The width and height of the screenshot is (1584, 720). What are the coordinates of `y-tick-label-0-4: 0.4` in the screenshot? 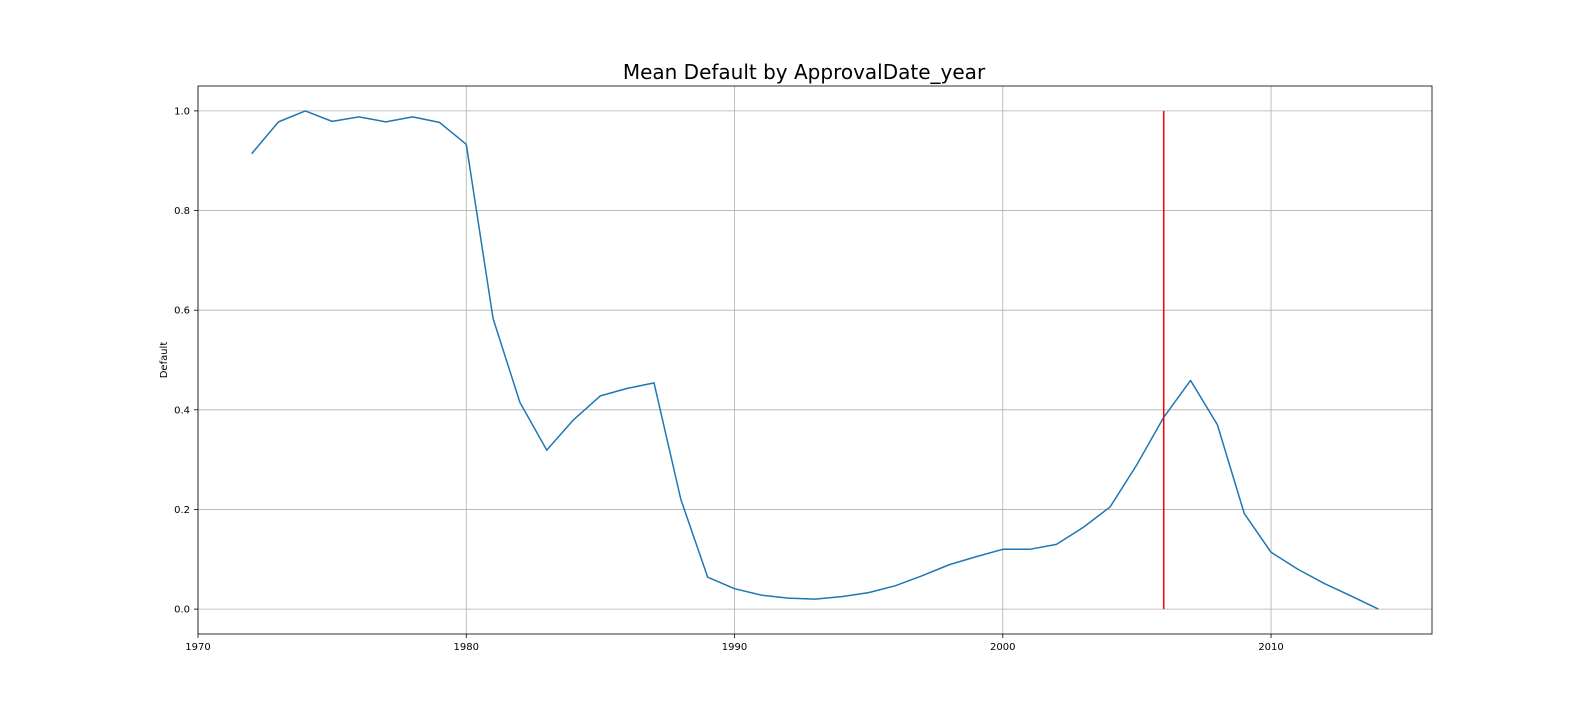 It's located at (182, 410).